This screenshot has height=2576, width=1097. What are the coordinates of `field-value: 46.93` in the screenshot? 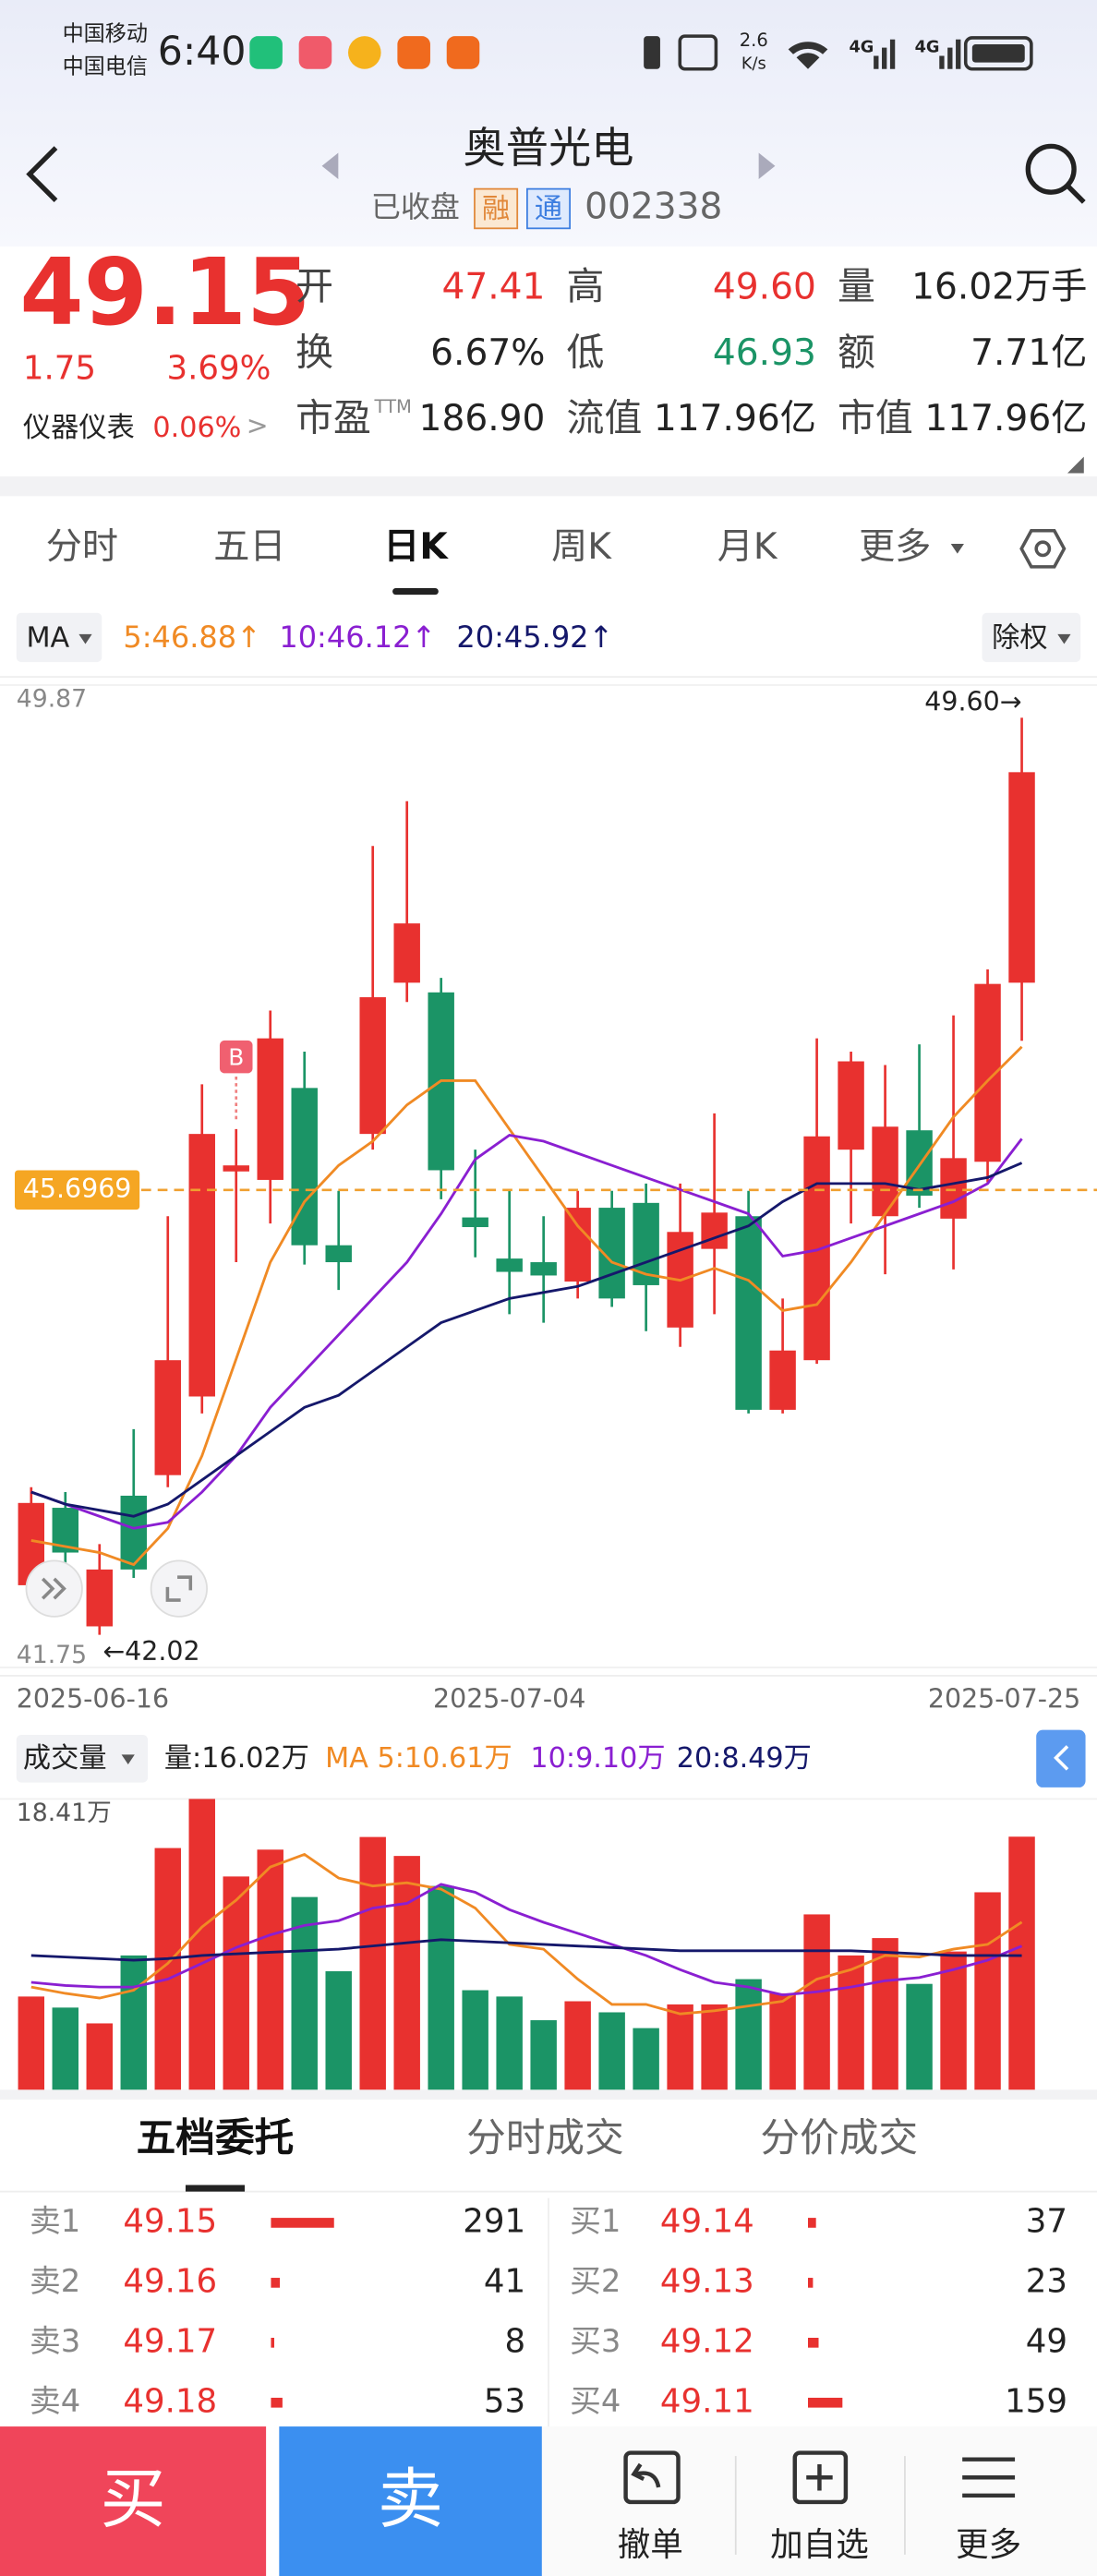 It's located at (764, 353).